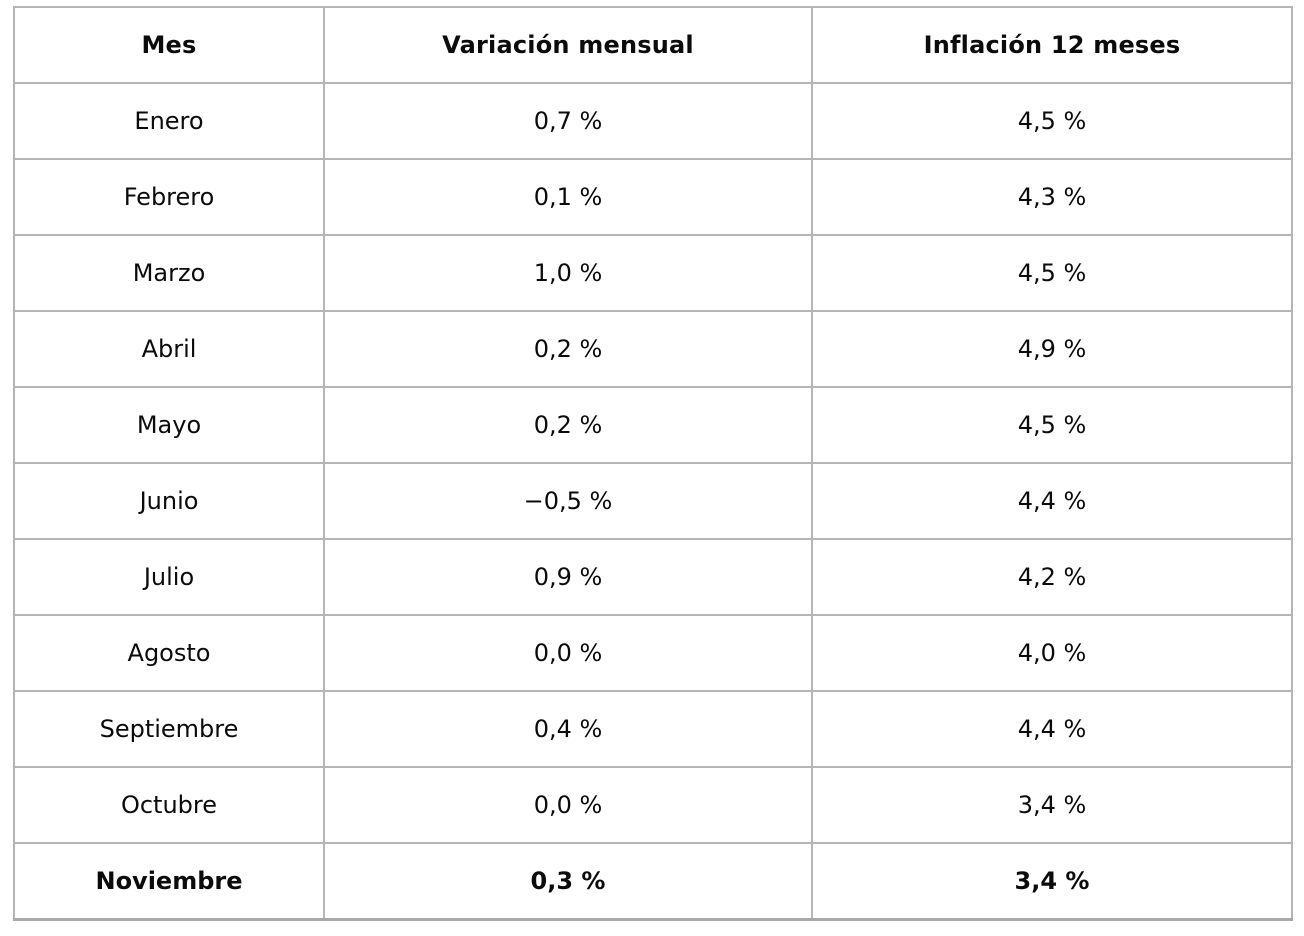  I want to click on column-header-variacion-mensual: Variación mensual, so click(568, 45).